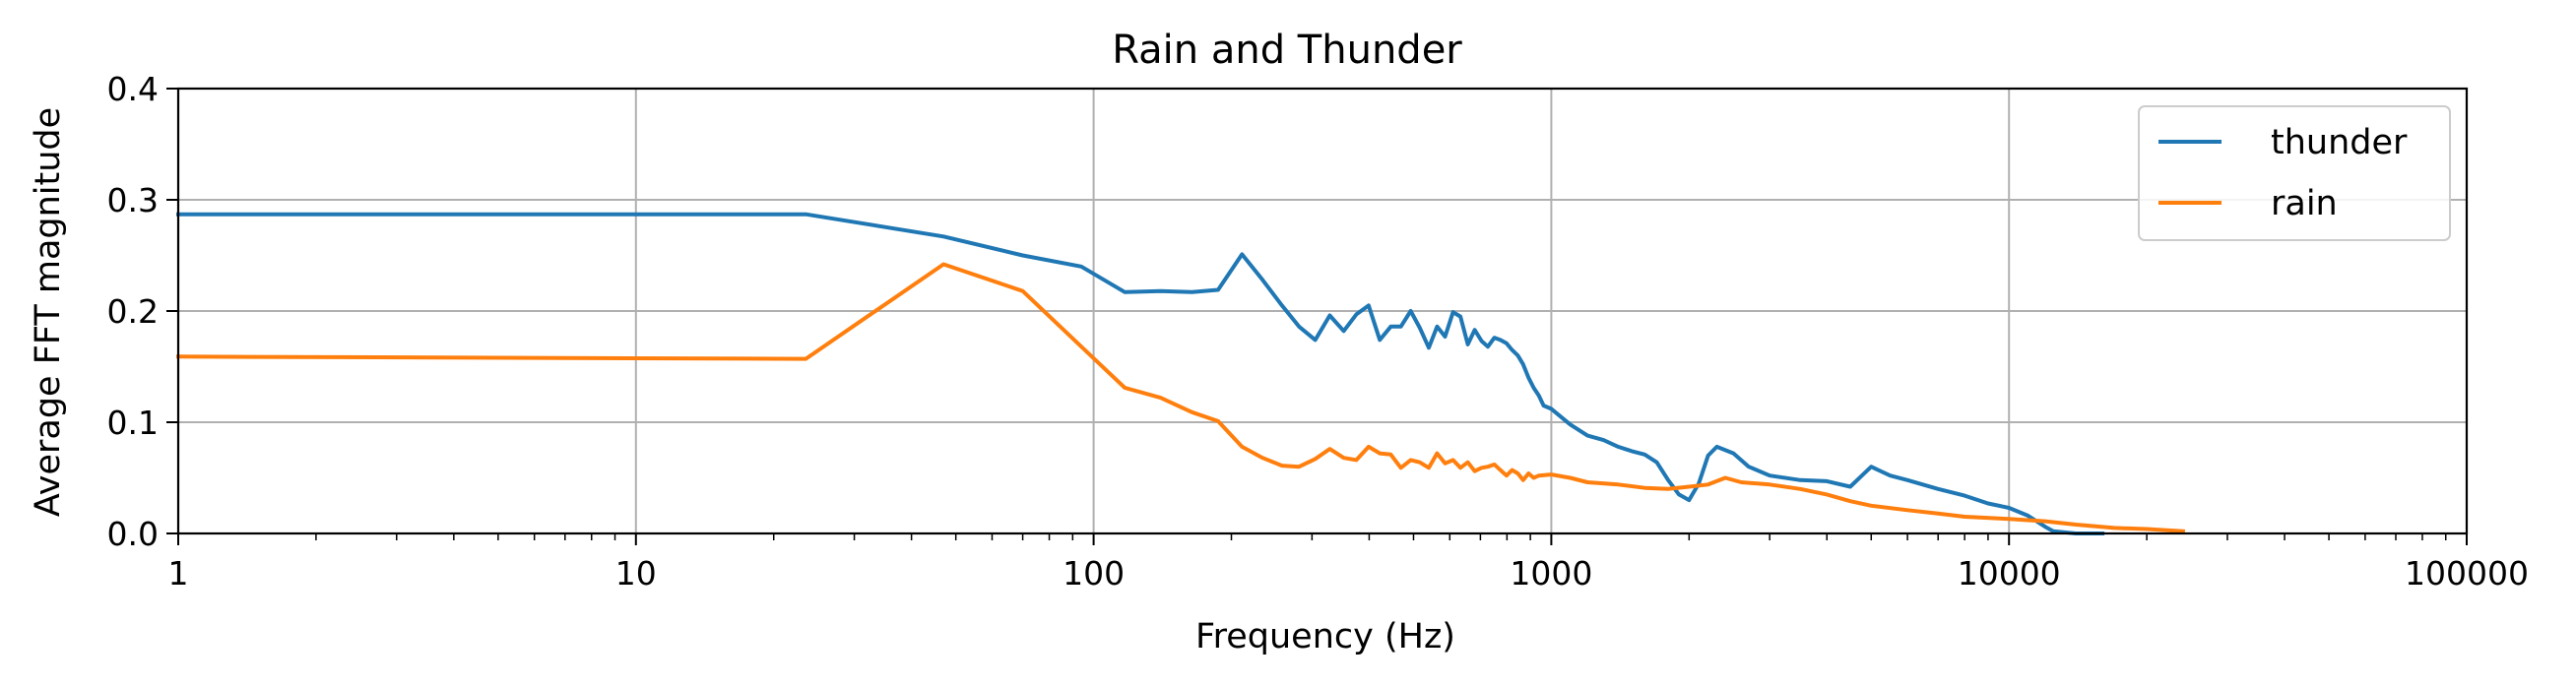  What do you see at coordinates (2339, 142) in the screenshot?
I see `legend-label-thunder: thunder` at bounding box center [2339, 142].